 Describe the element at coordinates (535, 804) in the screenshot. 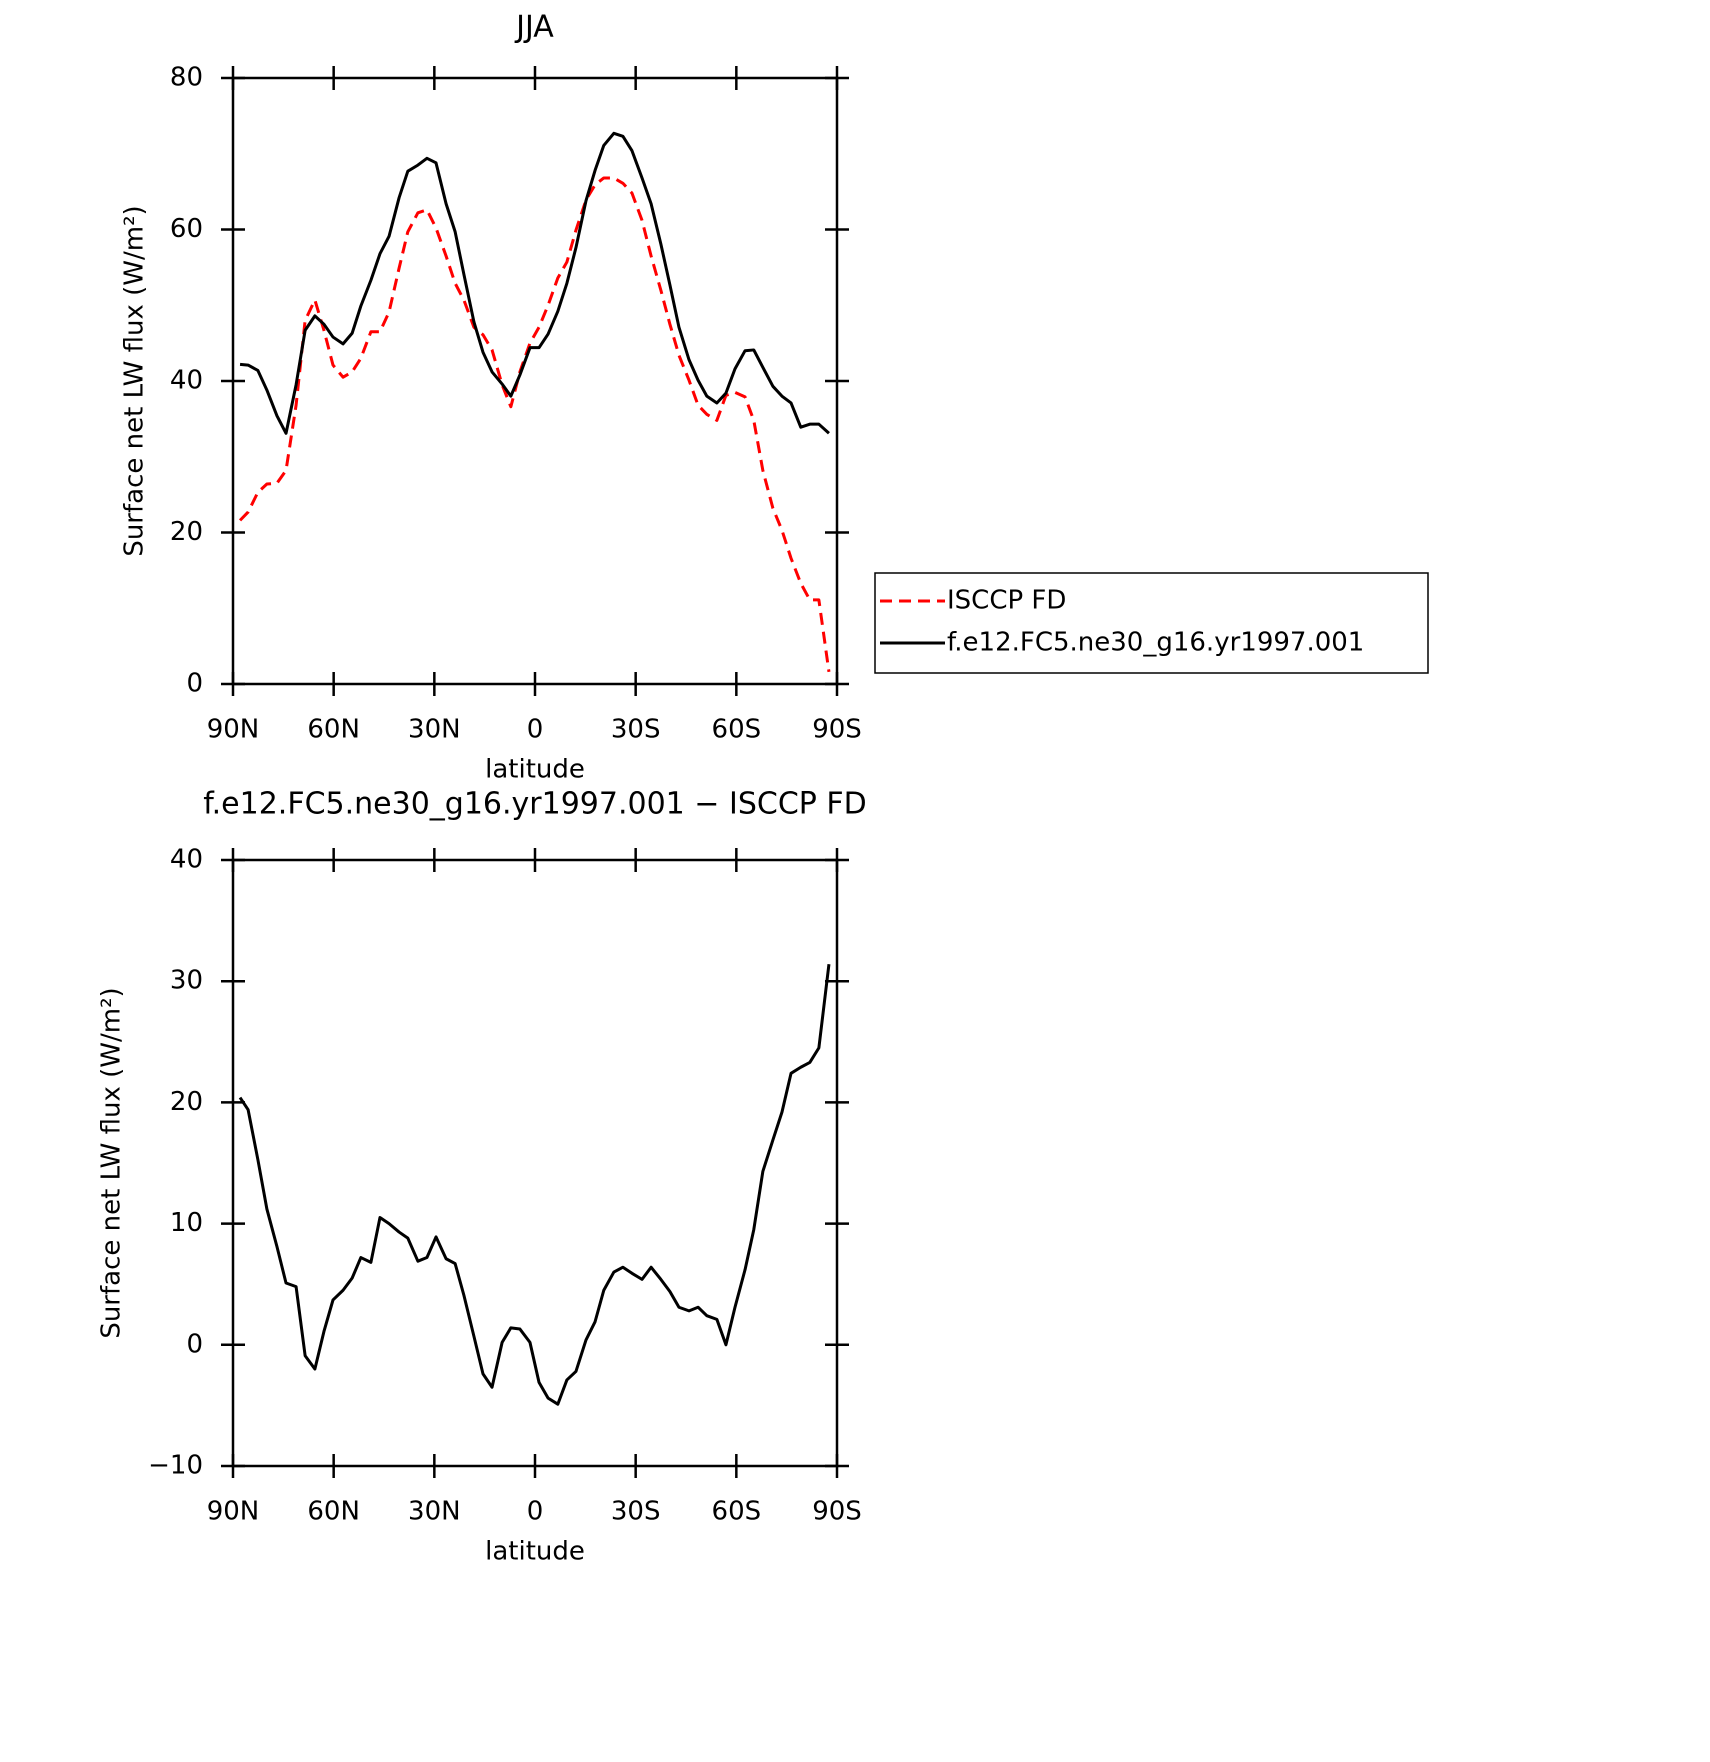

I see `chart-title: f.e12.FC5.ne30_g16.yr1997.001 − ISCCP FD` at that location.